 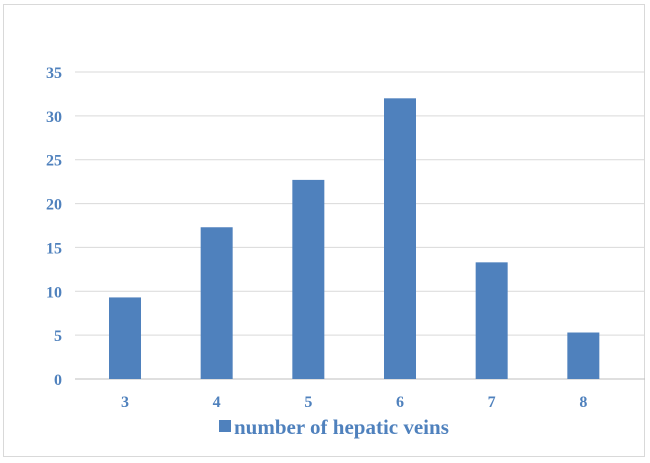 I want to click on y-tick-label: 35, so click(x=54, y=73).